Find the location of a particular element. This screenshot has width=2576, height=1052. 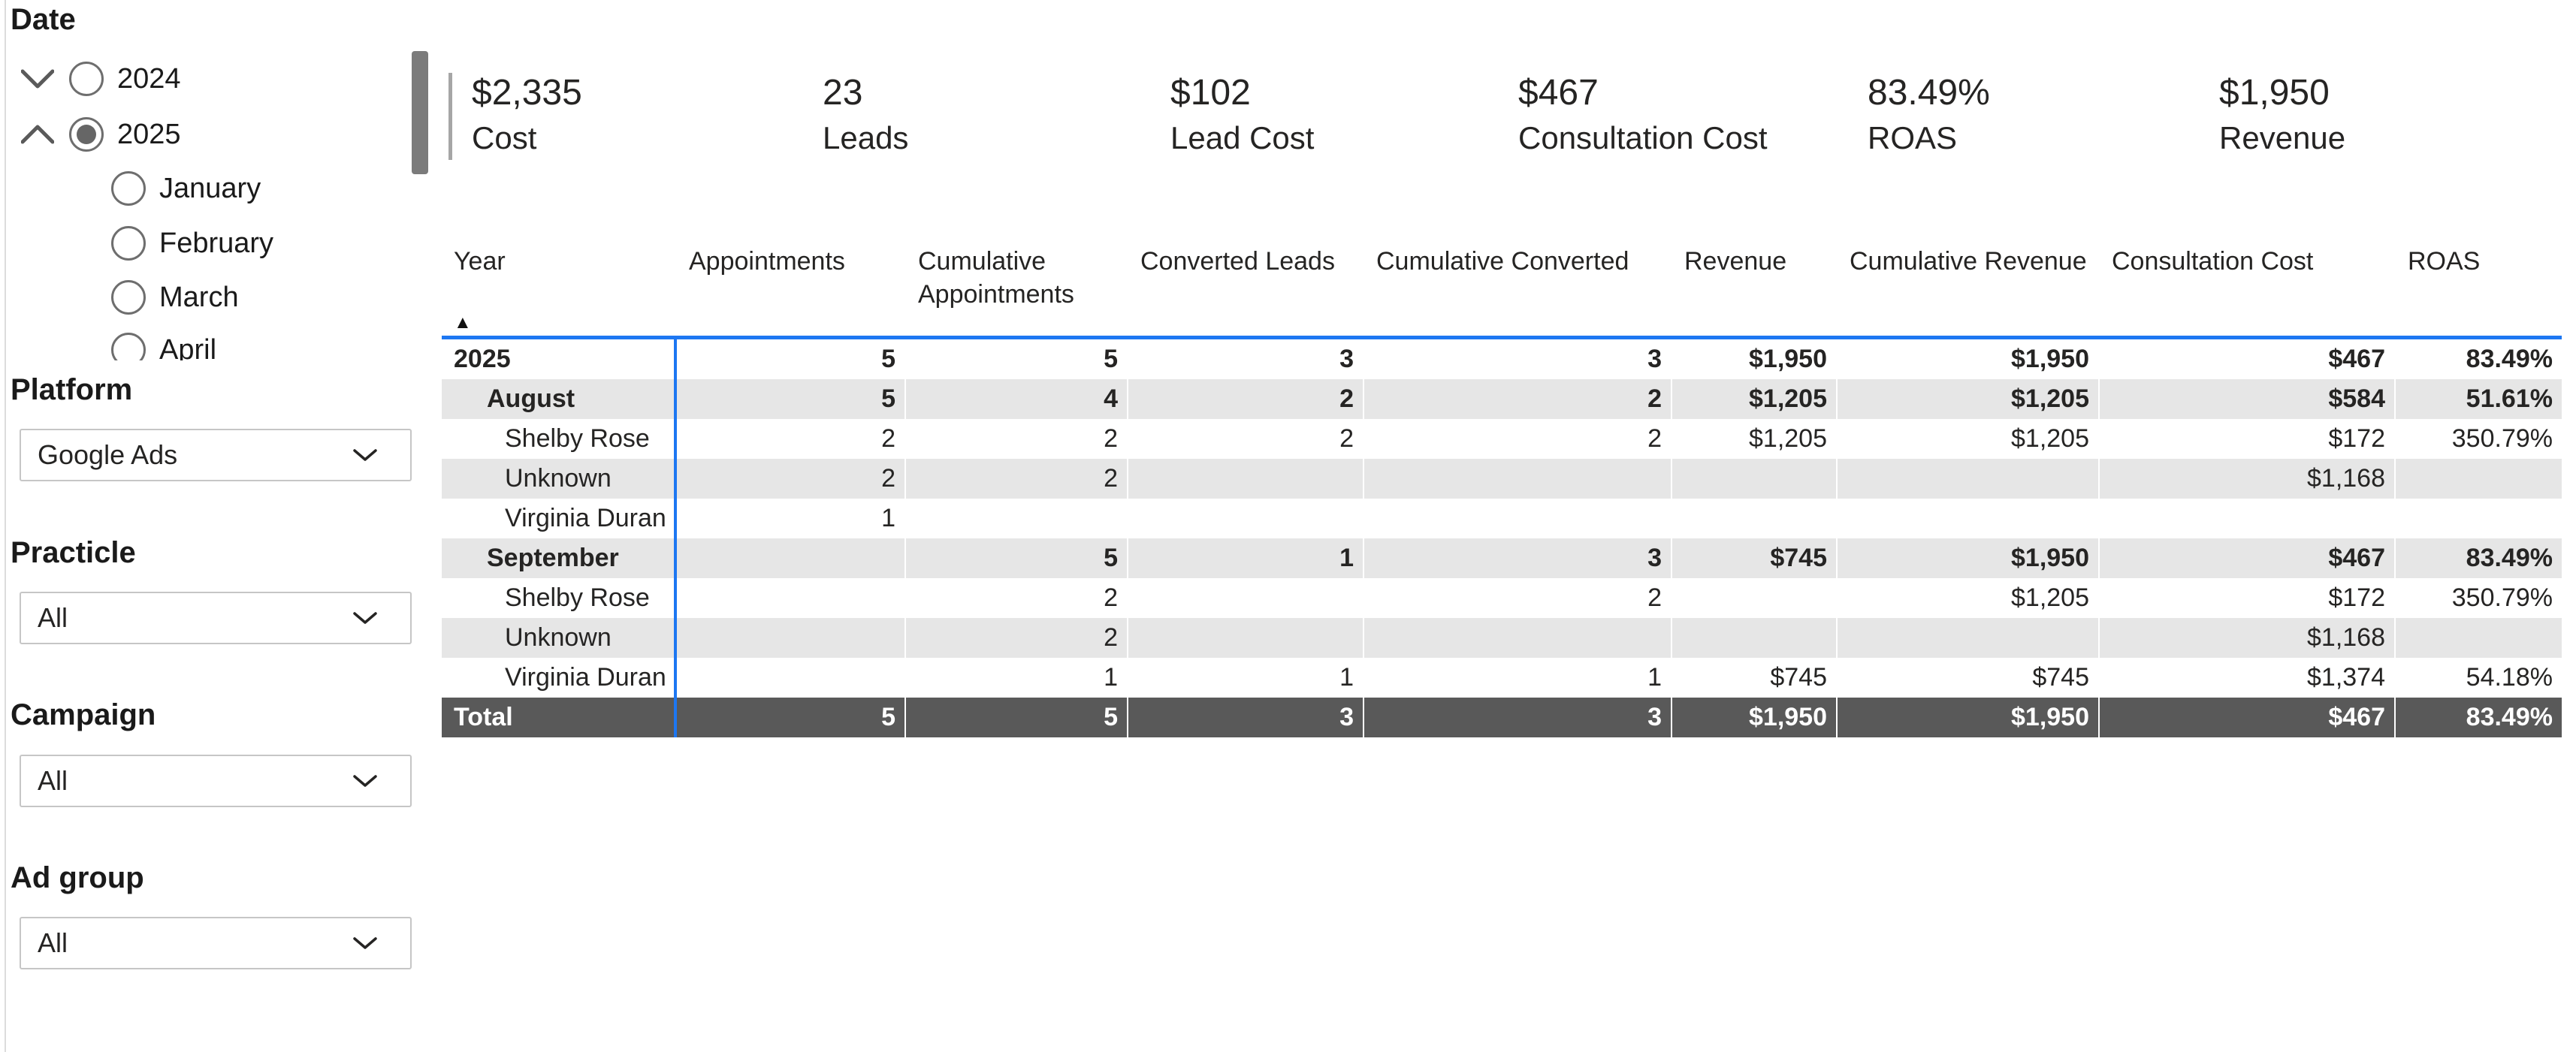

row-label-august: August is located at coordinates (531, 398).